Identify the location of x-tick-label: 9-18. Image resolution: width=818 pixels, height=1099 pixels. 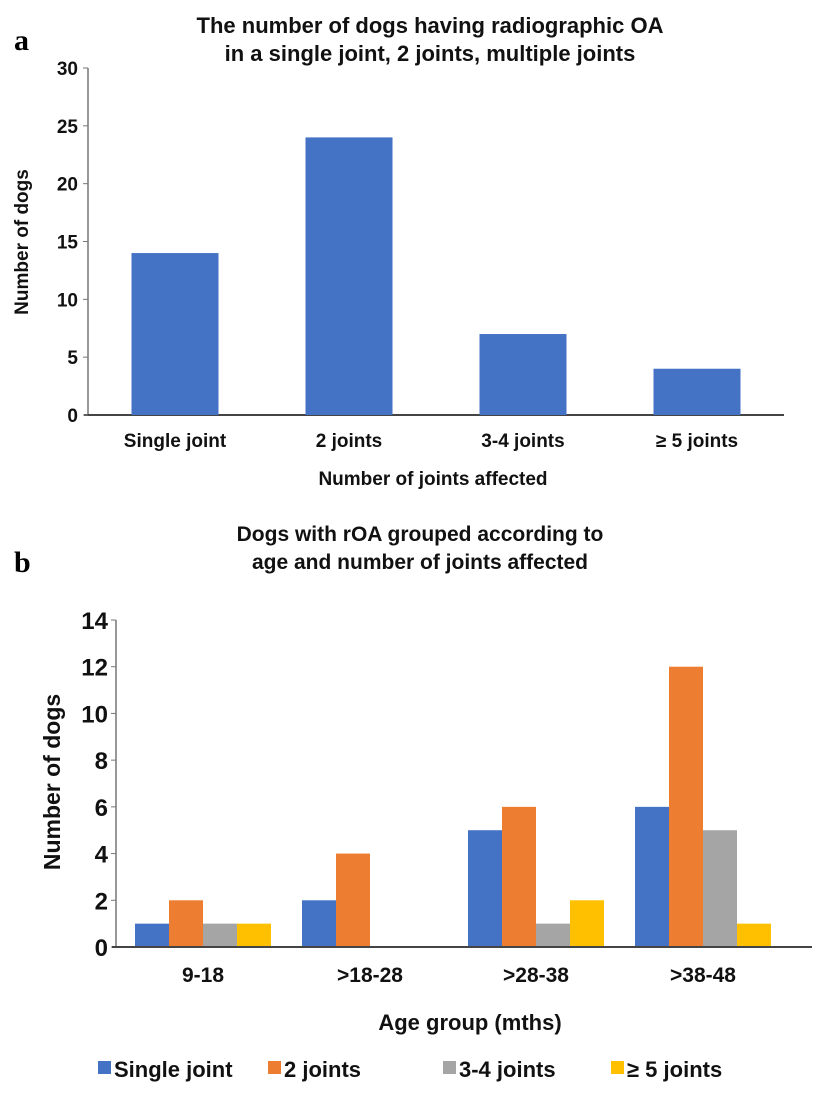
(203, 975).